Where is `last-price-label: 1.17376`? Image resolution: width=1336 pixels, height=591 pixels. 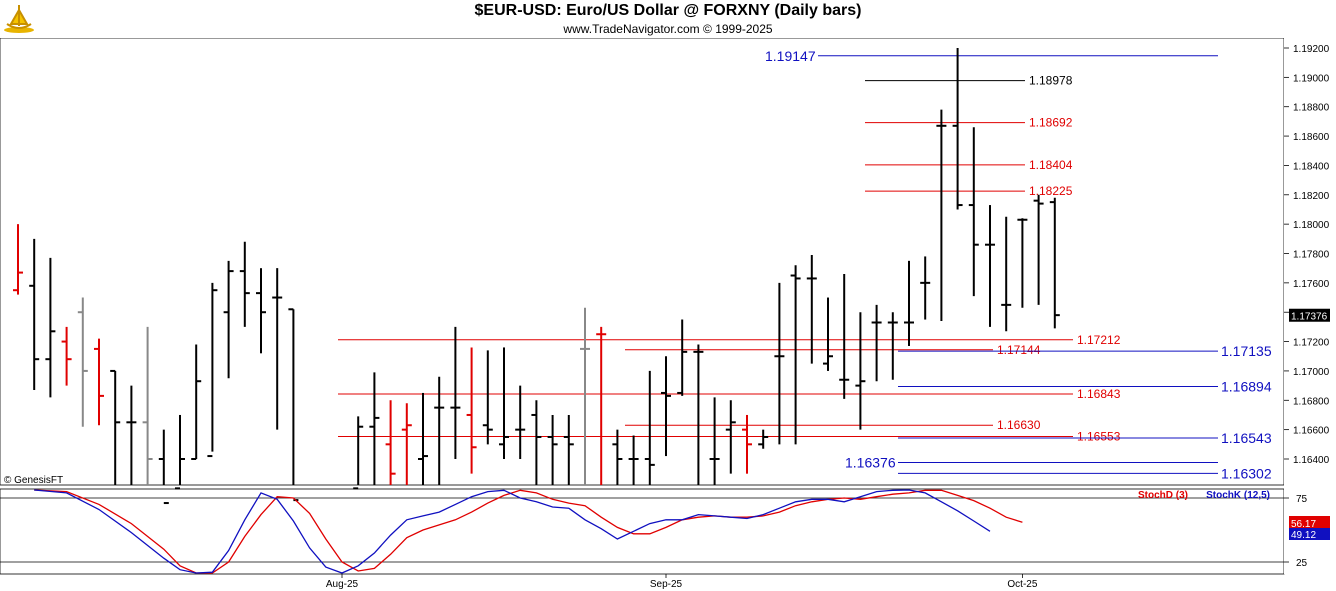 last-price-label: 1.17376 is located at coordinates (1309, 317).